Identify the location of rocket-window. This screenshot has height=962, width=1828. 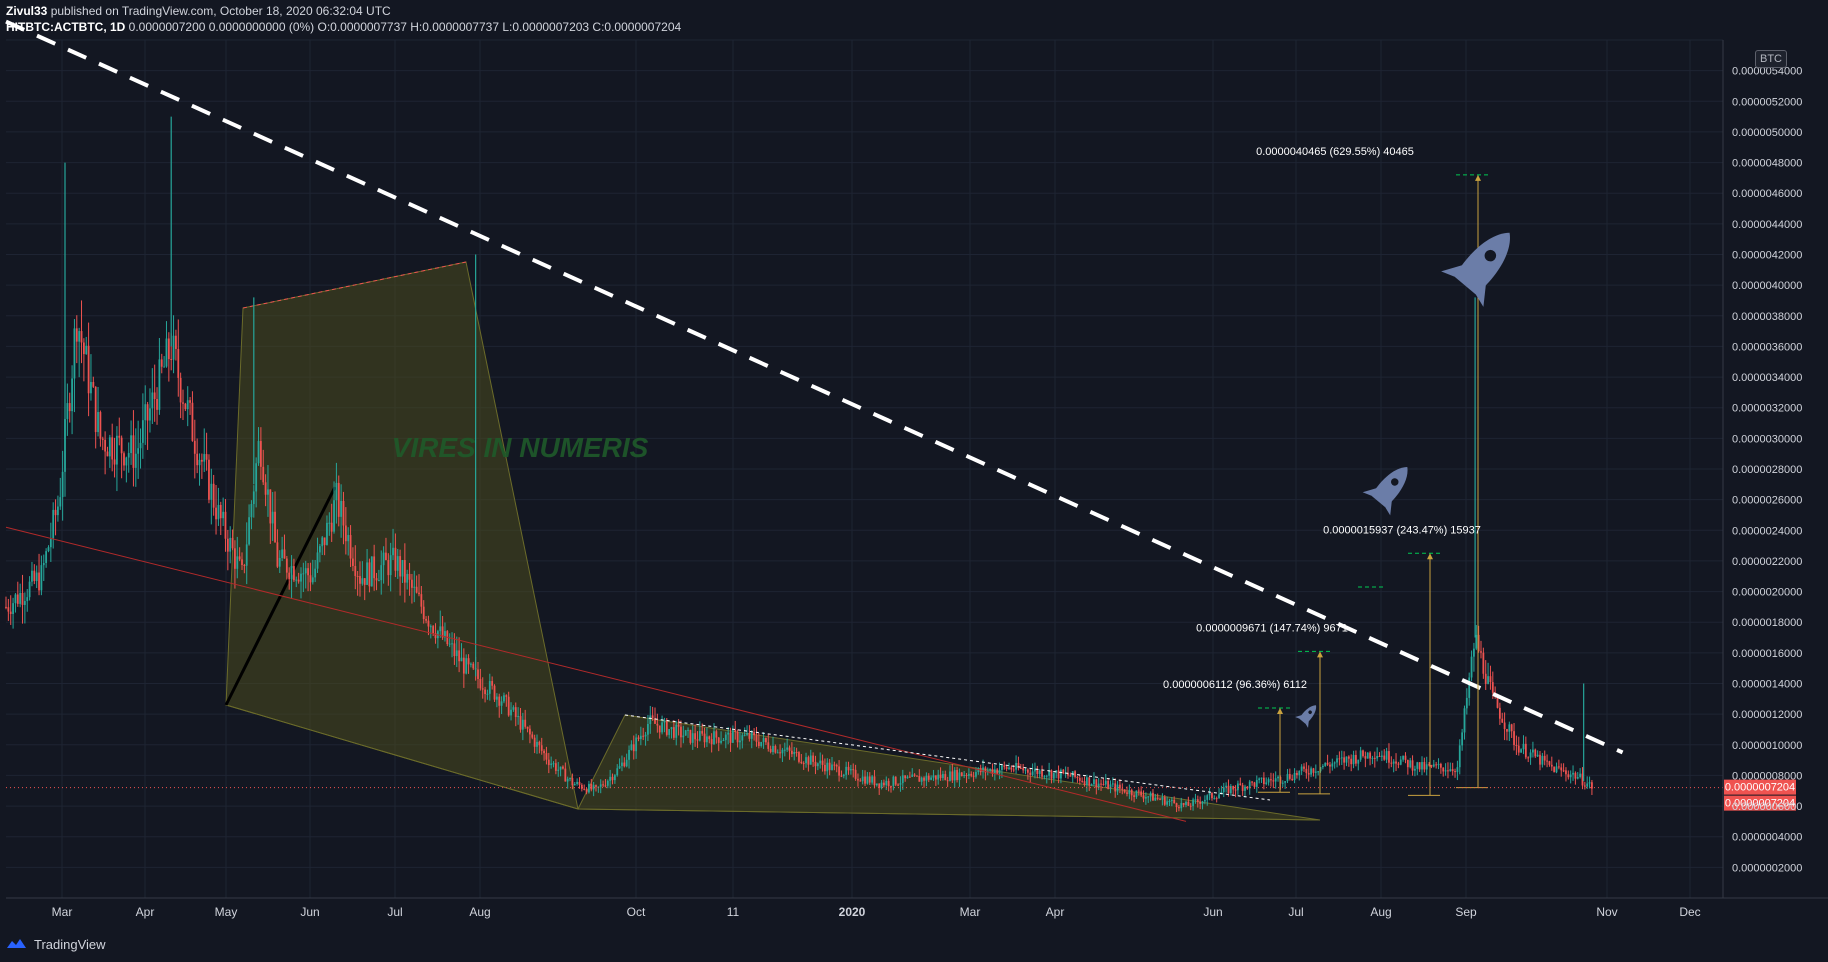
(1310, 712).